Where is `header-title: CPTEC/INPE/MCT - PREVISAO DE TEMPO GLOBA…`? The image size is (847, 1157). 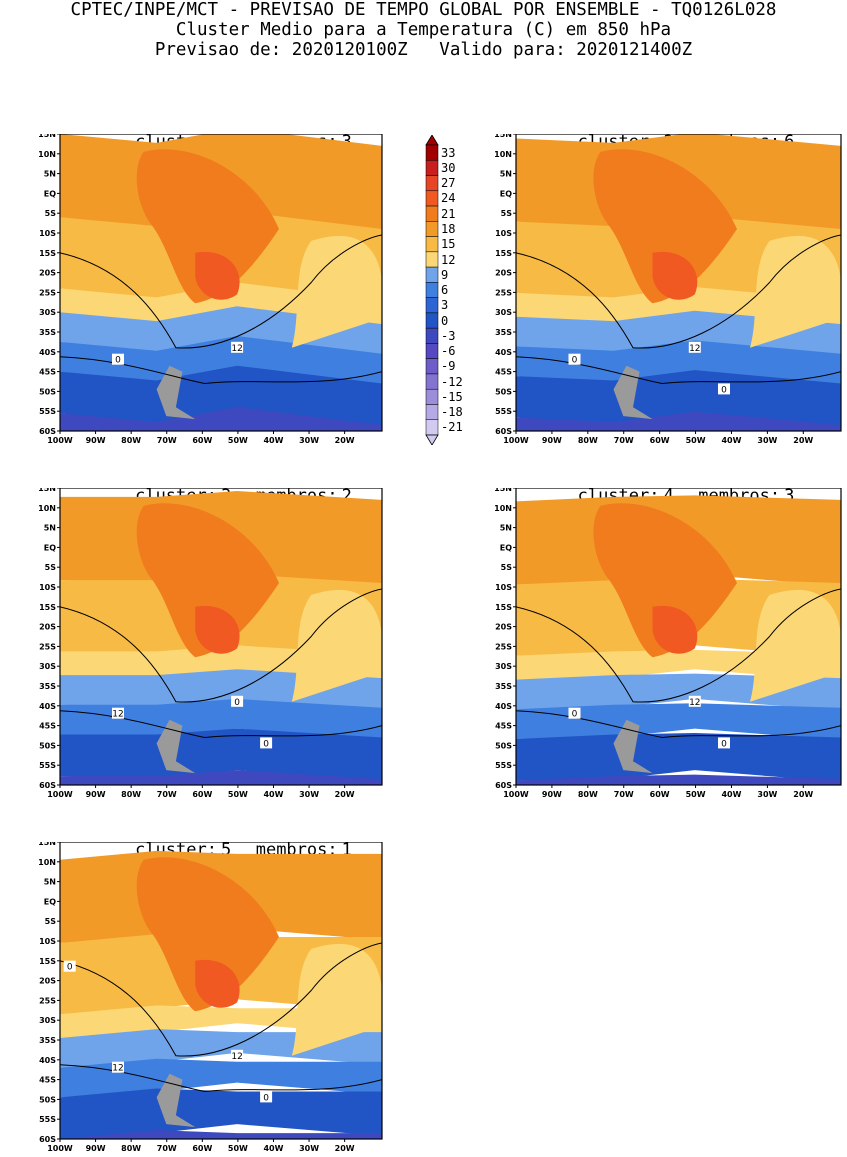 header-title: CPTEC/INPE/MCT - PREVISAO DE TEMPO GLOBA… is located at coordinates (423, 10).